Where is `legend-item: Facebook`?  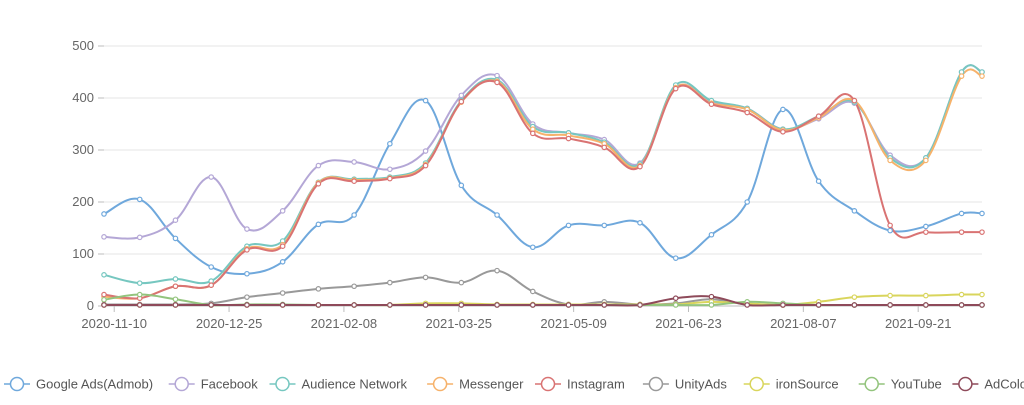
legend-item: Facebook is located at coordinates (213, 384).